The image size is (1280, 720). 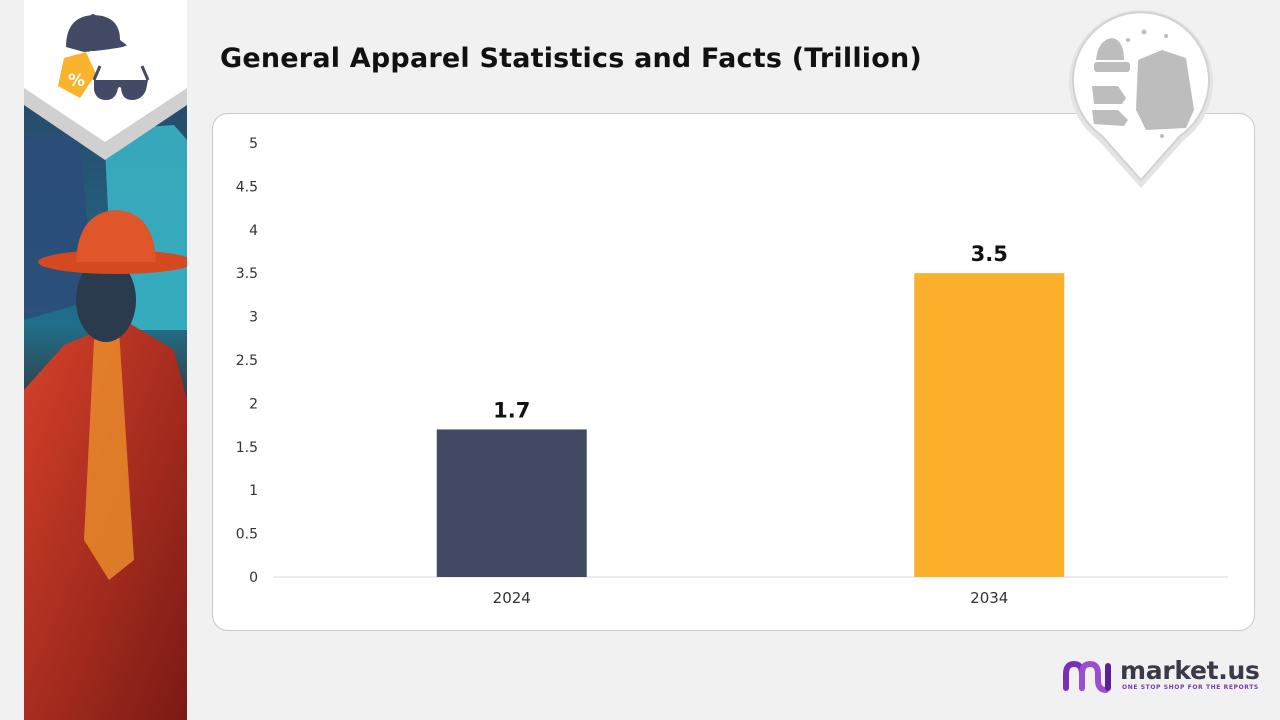 I want to click on bar-2024, so click(x=511, y=503).